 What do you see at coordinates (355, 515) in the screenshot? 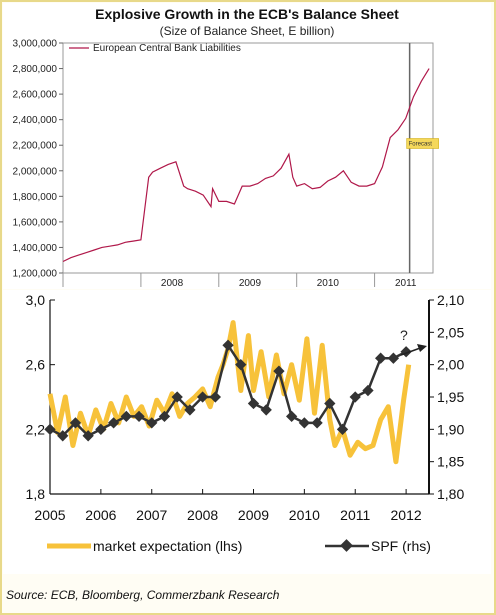
I see `x-tick-label: 2011` at bounding box center [355, 515].